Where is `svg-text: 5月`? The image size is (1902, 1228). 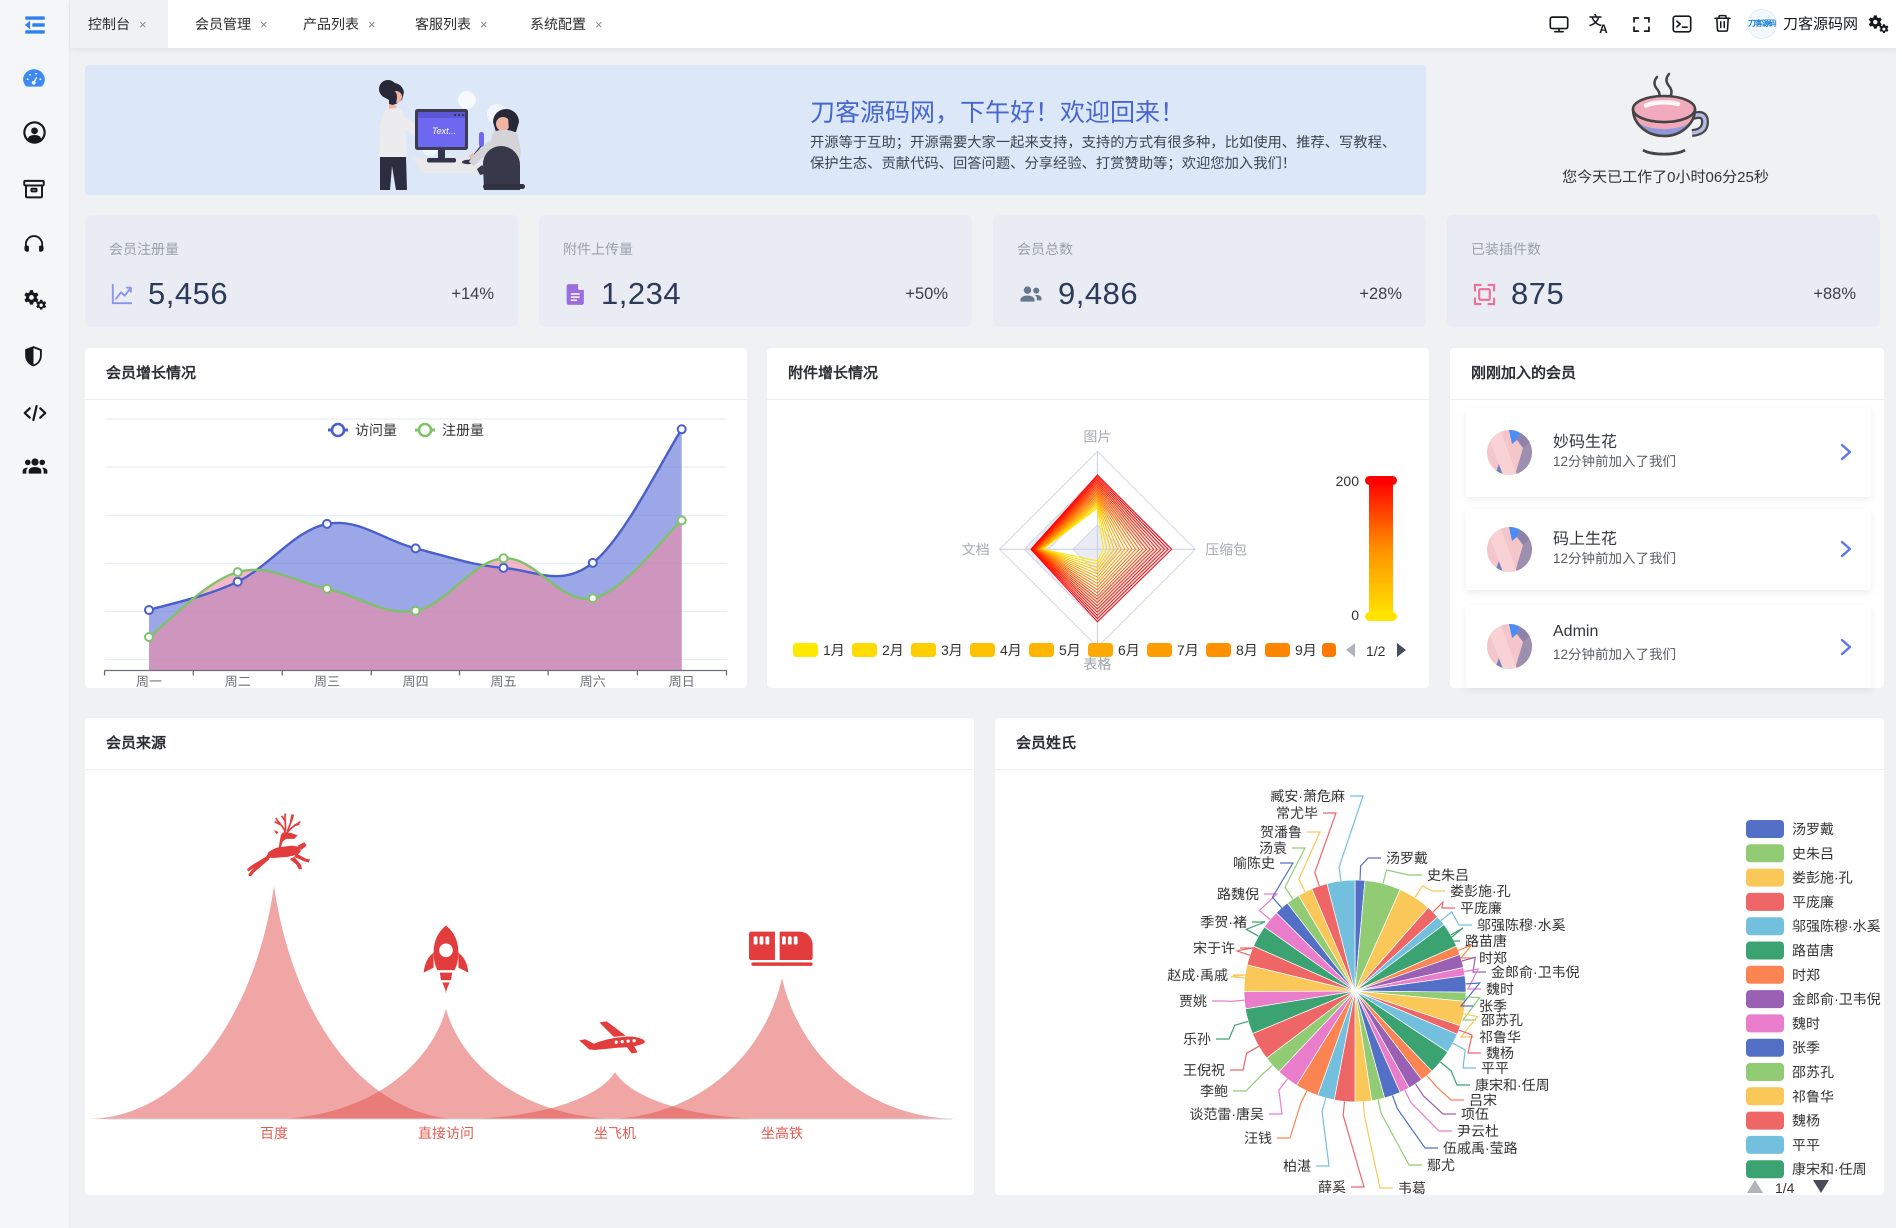
svg-text: 5月 is located at coordinates (1070, 650).